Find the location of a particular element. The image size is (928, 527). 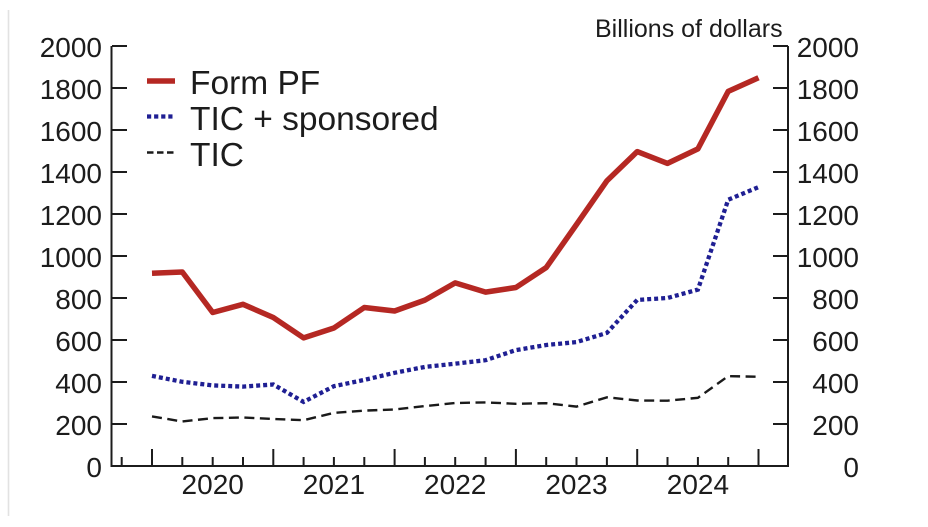

svg-text: 2021 is located at coordinates (334, 484).